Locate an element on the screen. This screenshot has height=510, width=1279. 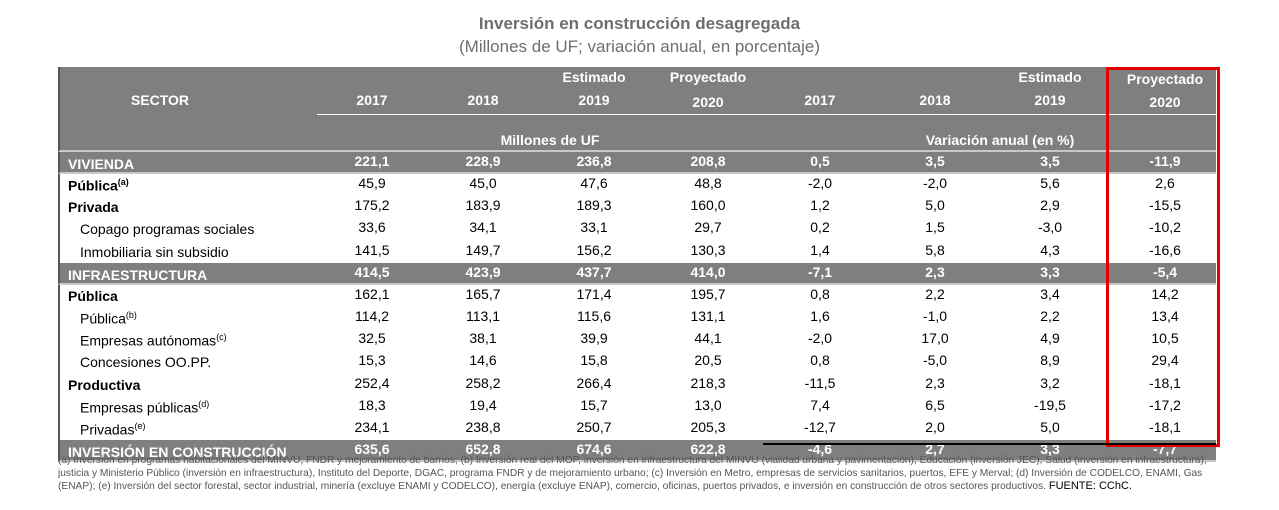
table-cell: -3,0 is located at coordinates (1050, 227).